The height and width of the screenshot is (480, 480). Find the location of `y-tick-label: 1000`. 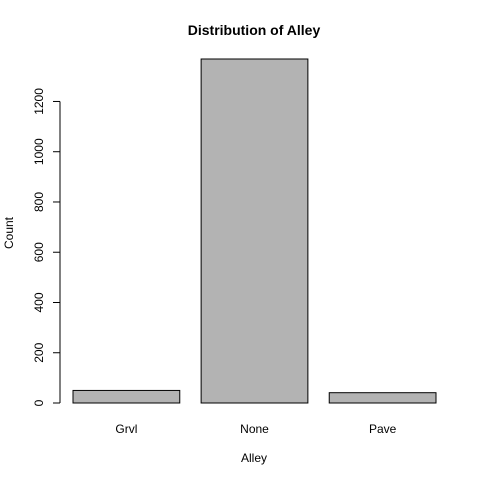

y-tick-label: 1000 is located at coordinates (39, 151).